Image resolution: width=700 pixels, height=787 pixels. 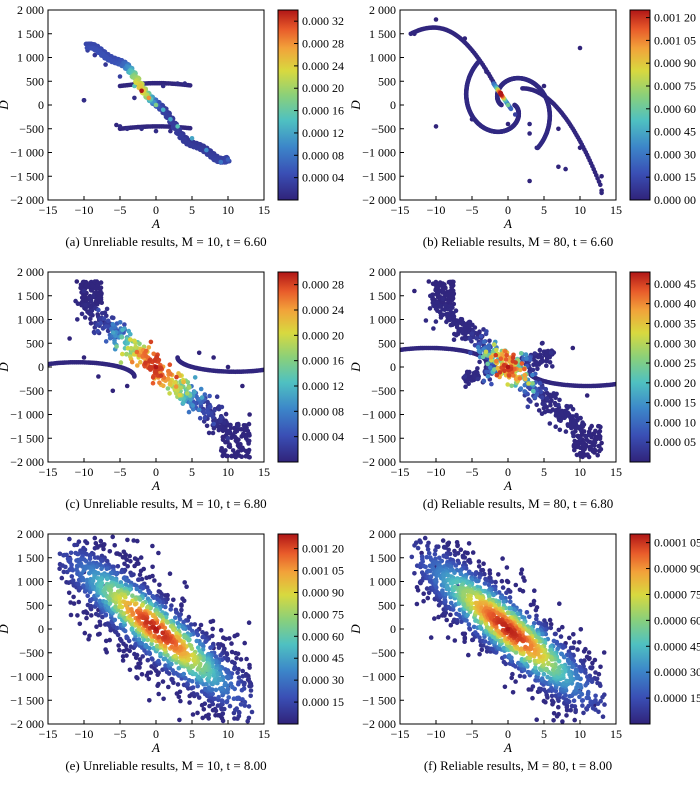 I want to click on x-tick-label: −10, so click(x=84, y=734).